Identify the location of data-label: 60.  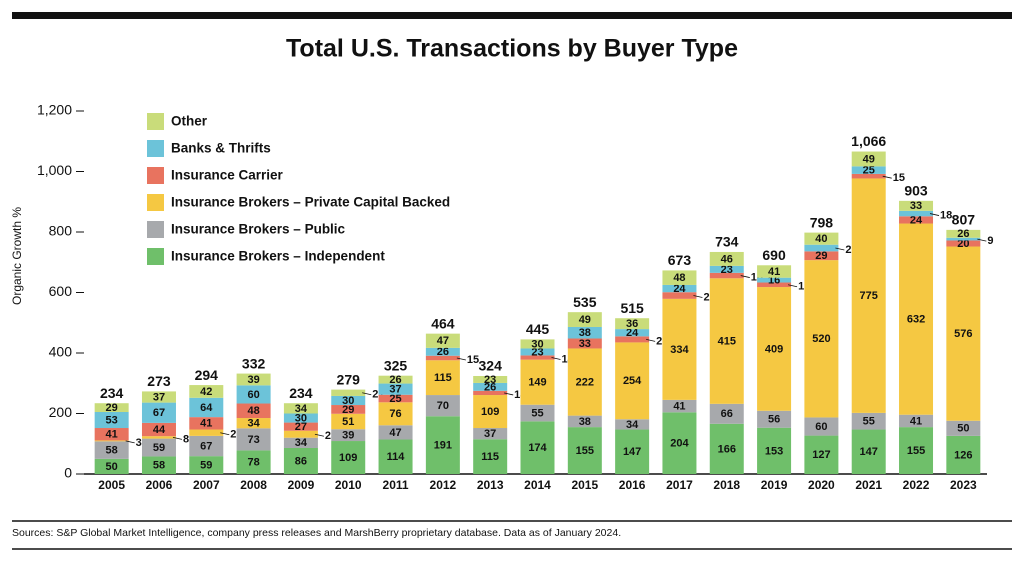
(821, 427).